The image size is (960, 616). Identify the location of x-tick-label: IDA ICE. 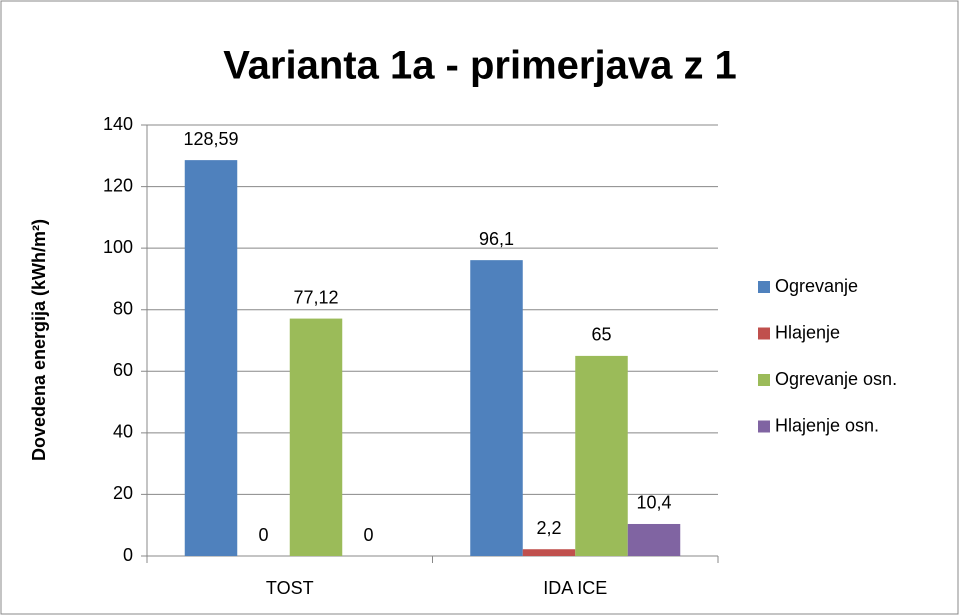
(575, 588).